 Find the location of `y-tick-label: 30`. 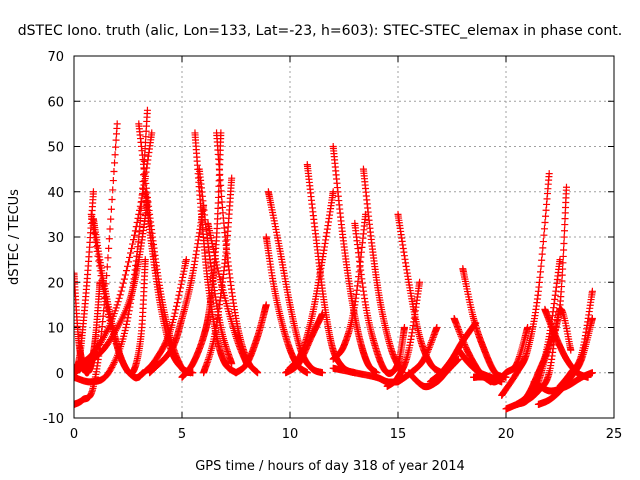

y-tick-label: 30 is located at coordinates (55, 238).